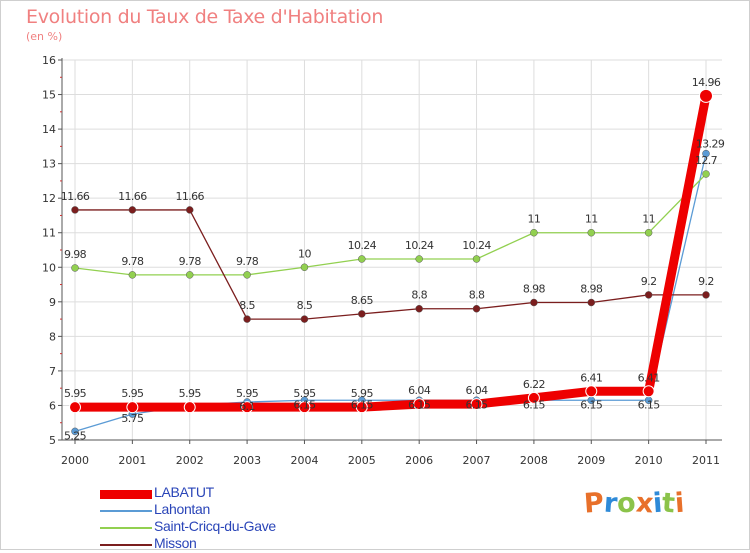  What do you see at coordinates (534, 384) in the screenshot?
I see `data-label: 6.22` at bounding box center [534, 384].